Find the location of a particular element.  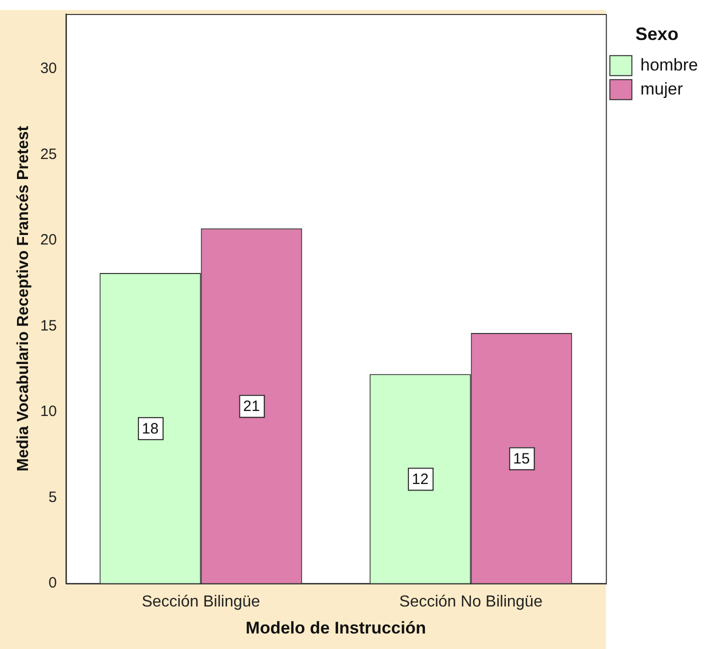

x-tick-label: Sección No Bilingüe is located at coordinates (471, 601).